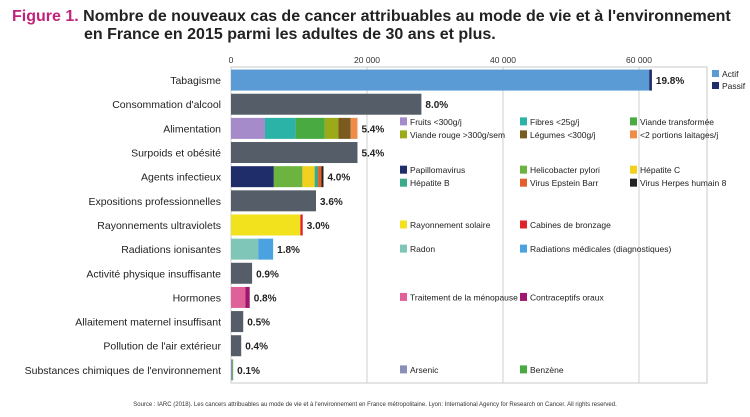  I want to click on legend-label: Arsenic, so click(424, 370).